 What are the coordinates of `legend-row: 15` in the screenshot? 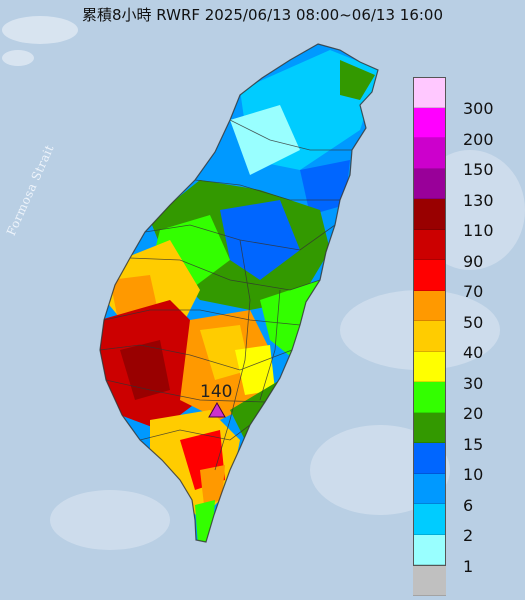 It's located at (461, 428).